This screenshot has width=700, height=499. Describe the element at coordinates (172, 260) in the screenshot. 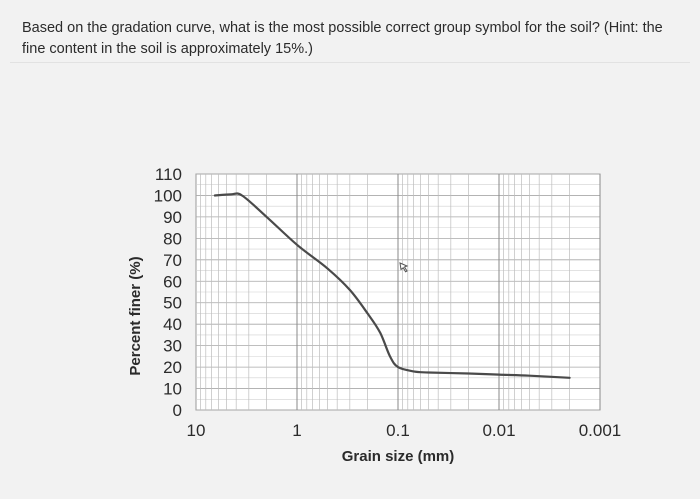

I see `y-tick-label: 70` at that location.